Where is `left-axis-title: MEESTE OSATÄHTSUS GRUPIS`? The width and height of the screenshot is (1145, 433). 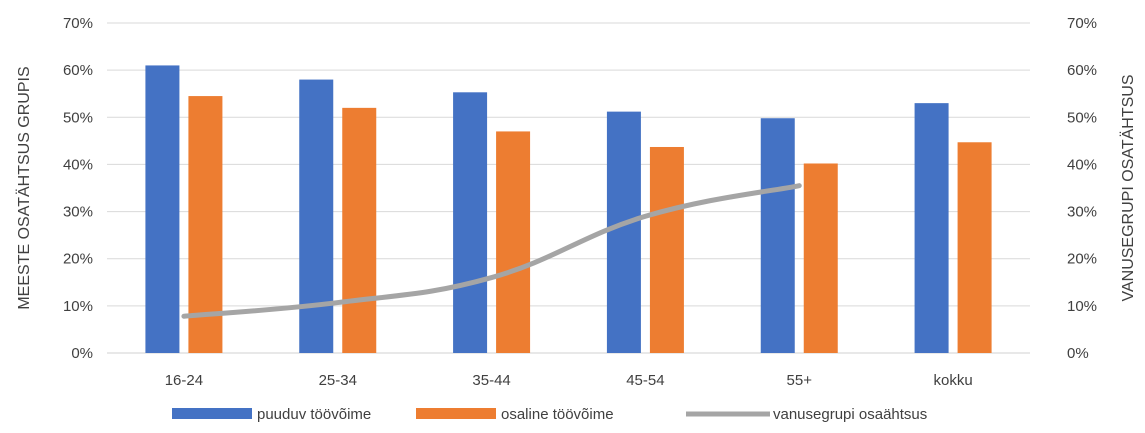
left-axis-title: MEESTE OSATÄHTSUS GRUPIS is located at coordinates (24, 187).